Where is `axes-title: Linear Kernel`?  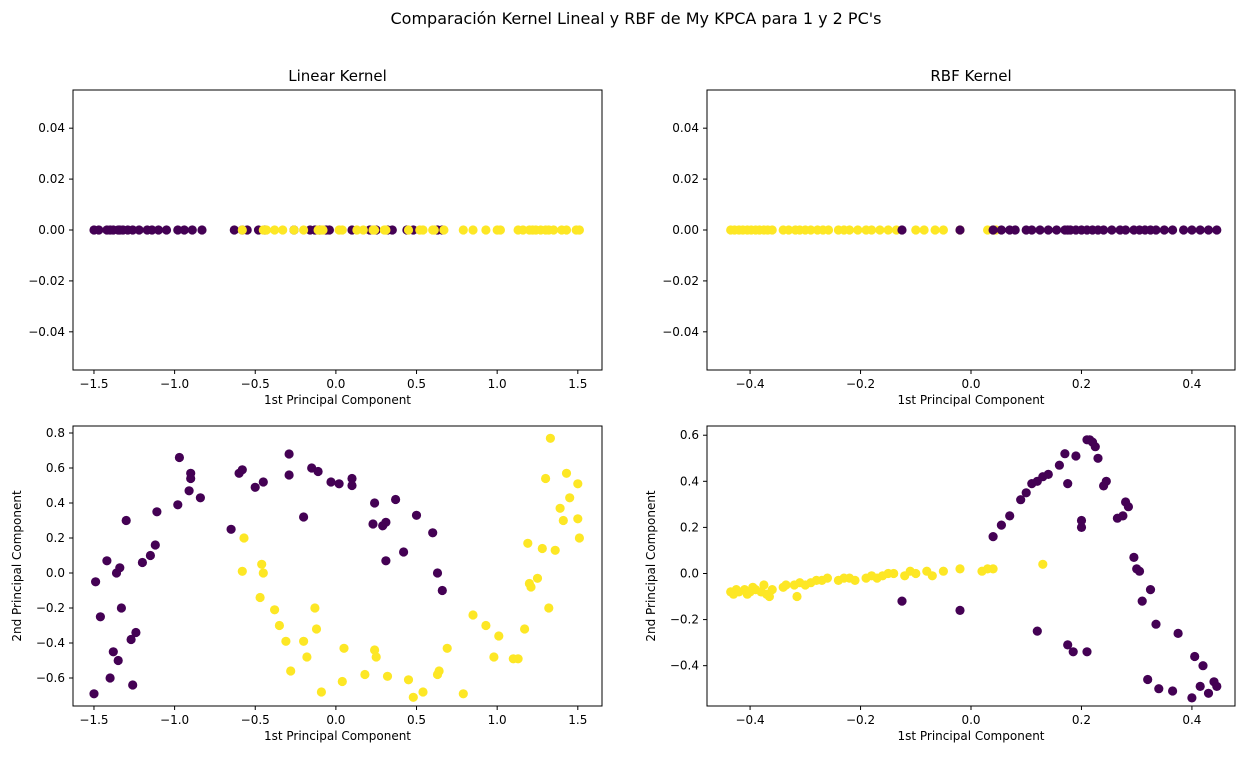 axes-title: Linear Kernel is located at coordinates (337, 76).